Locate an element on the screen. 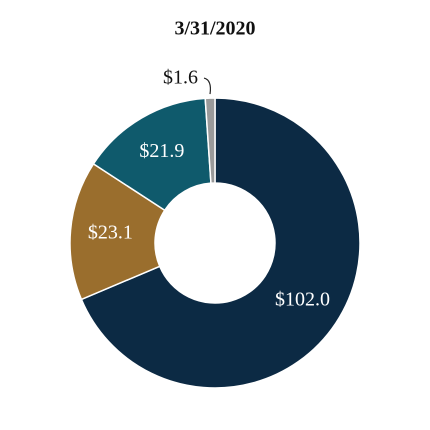 The width and height of the screenshot is (430, 430). chart-title: 3/31/2020 is located at coordinates (214, 29).